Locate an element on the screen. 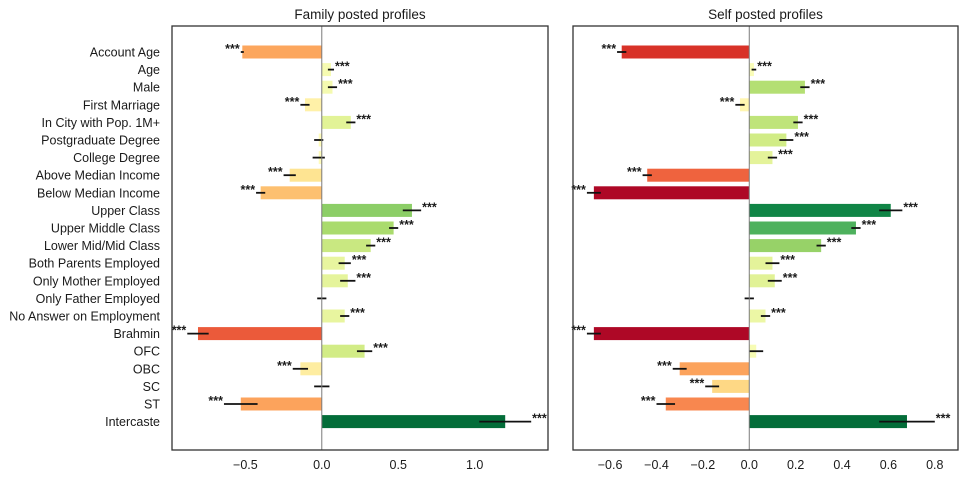 This screenshot has width=969, height=479. category-label-21: Intercaste is located at coordinates (132, 422).